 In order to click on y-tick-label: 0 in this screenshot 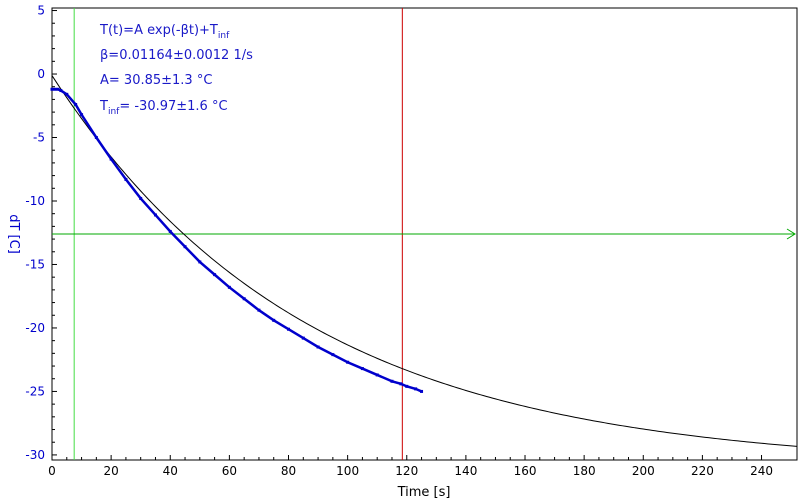, I will do `click(41, 74)`.